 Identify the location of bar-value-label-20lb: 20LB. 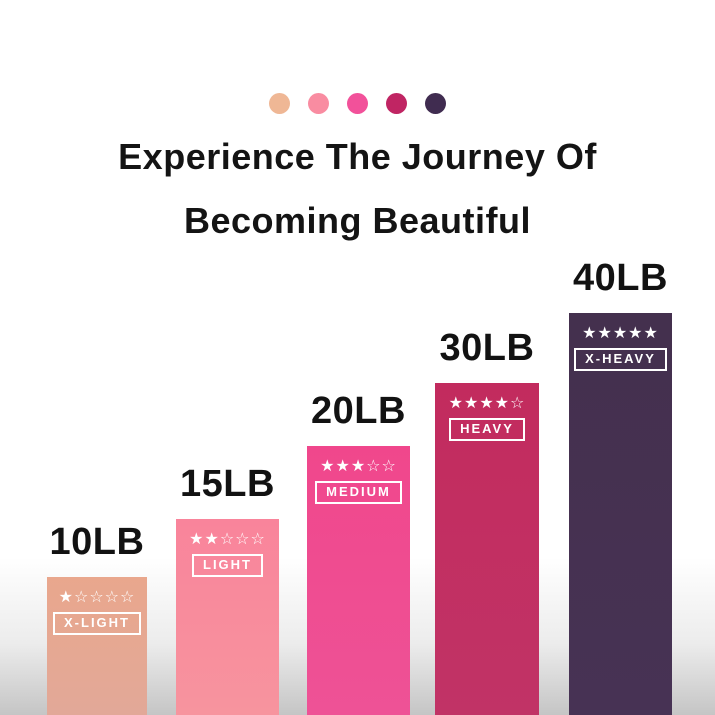
(358, 411).